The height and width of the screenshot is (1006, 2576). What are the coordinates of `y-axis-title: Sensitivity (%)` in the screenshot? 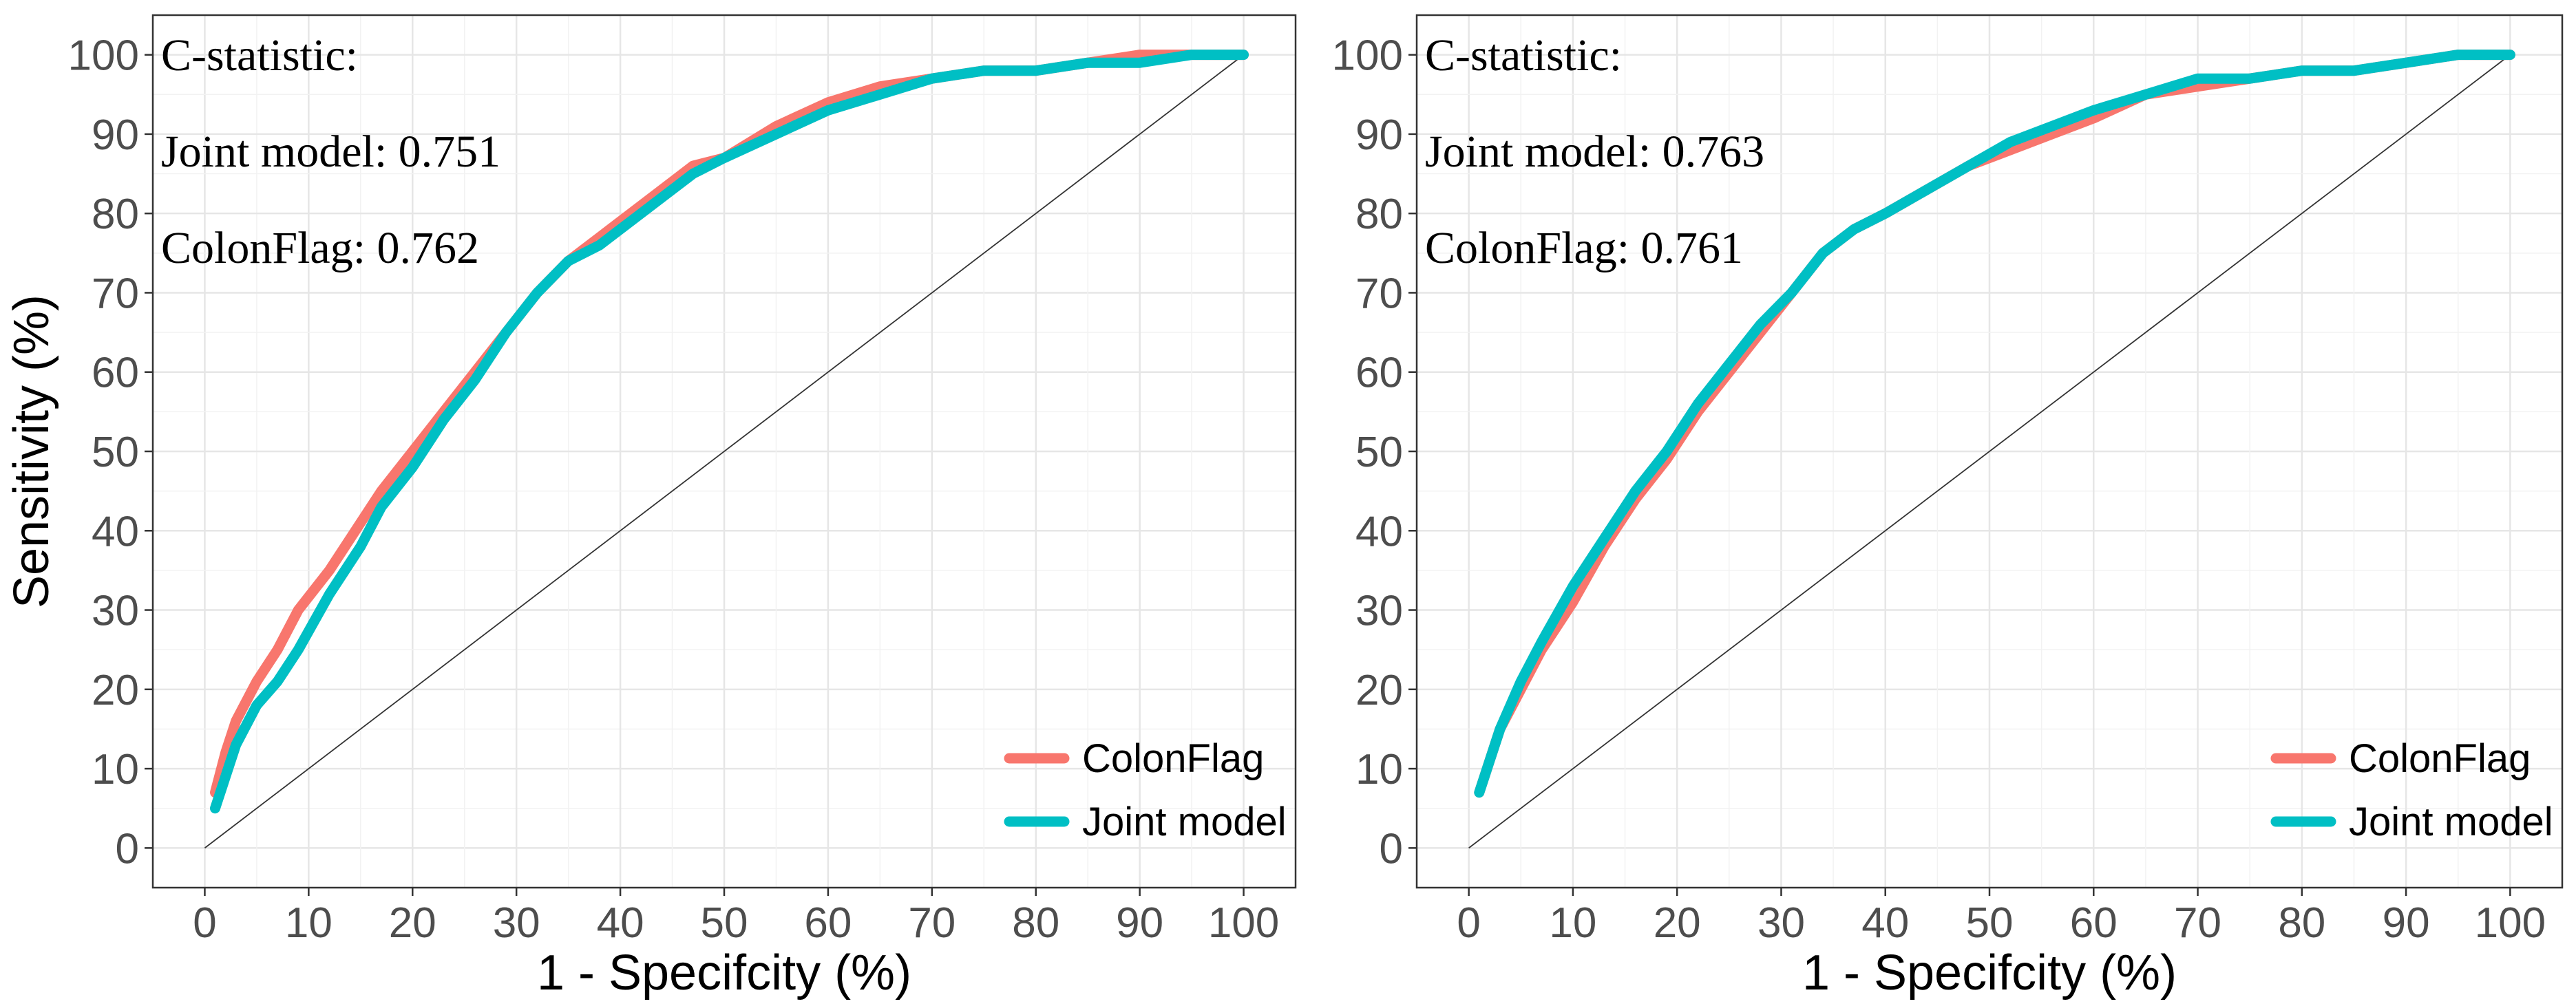 It's located at (32, 451).